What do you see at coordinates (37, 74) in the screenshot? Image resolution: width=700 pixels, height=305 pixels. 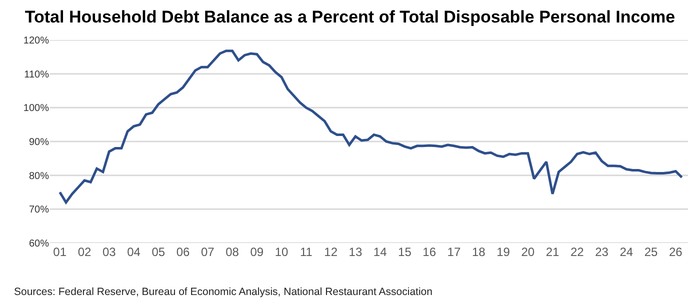 I see `y-tick-label: 110%` at bounding box center [37, 74].